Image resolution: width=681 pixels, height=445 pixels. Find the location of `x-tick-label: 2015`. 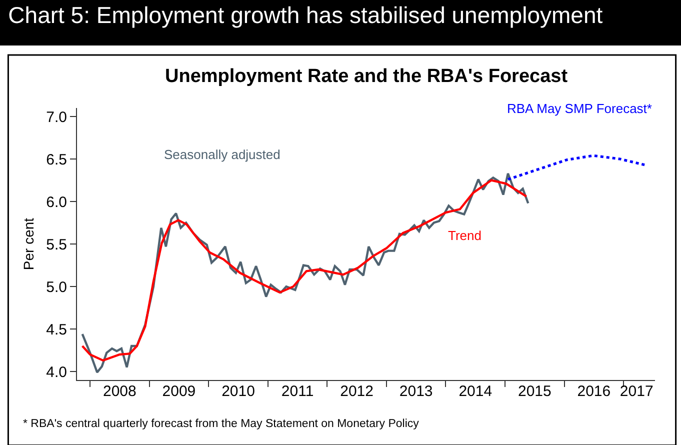

x-tick-label: 2015 is located at coordinates (535, 391).